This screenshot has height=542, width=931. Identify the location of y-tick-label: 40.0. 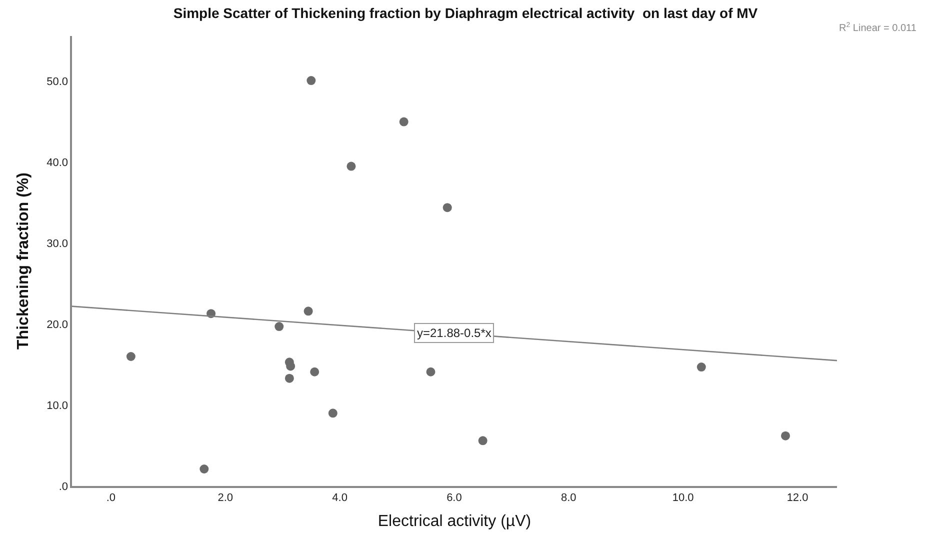
(57, 163).